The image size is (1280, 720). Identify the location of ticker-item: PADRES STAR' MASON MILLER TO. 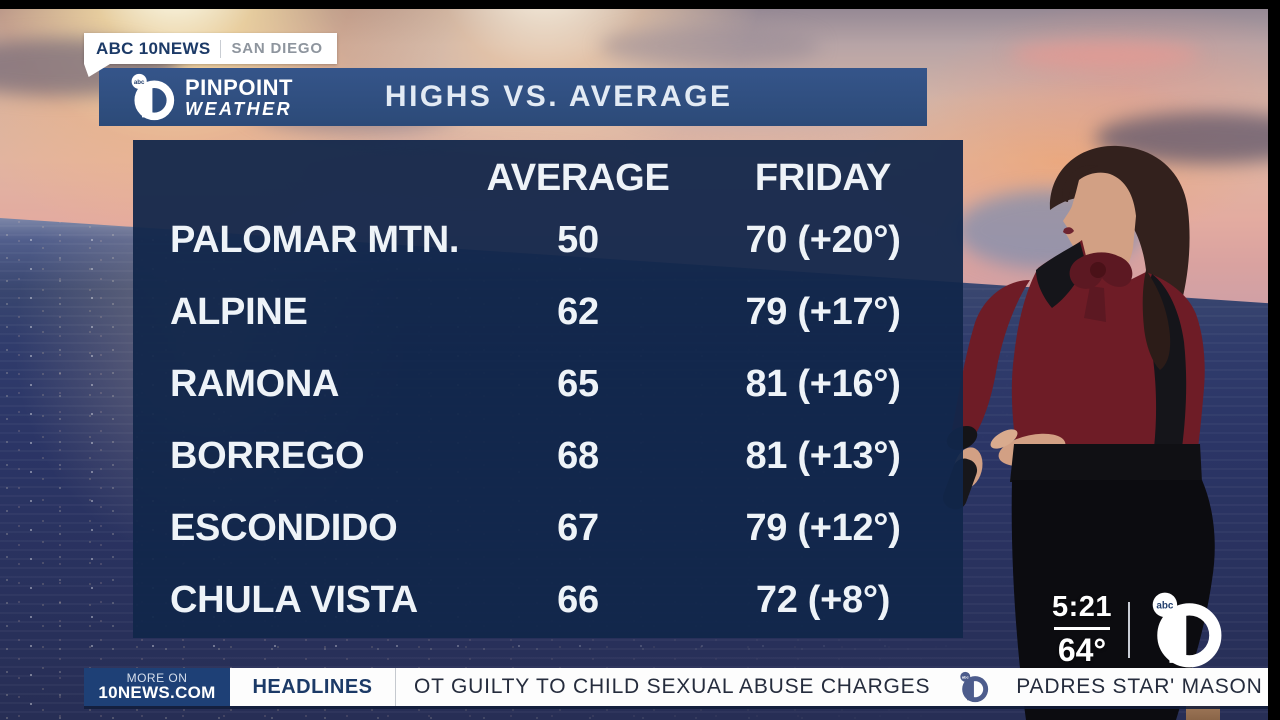
(1148, 686).